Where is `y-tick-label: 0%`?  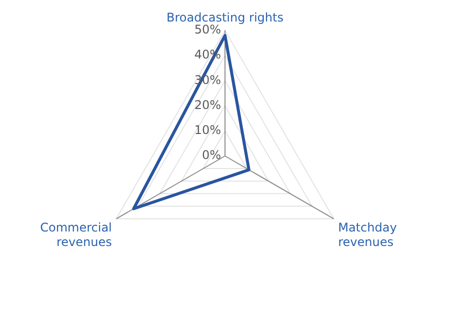 y-tick-label: 0% is located at coordinates (211, 155).